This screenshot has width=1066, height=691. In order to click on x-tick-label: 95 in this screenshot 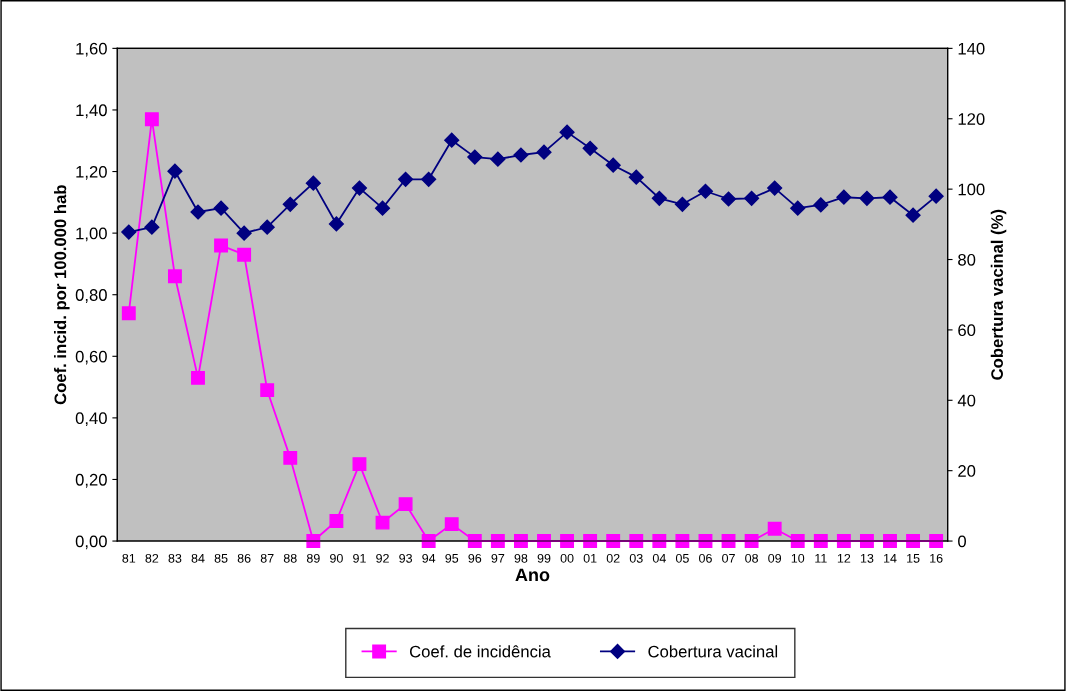, I will do `click(452, 558)`.